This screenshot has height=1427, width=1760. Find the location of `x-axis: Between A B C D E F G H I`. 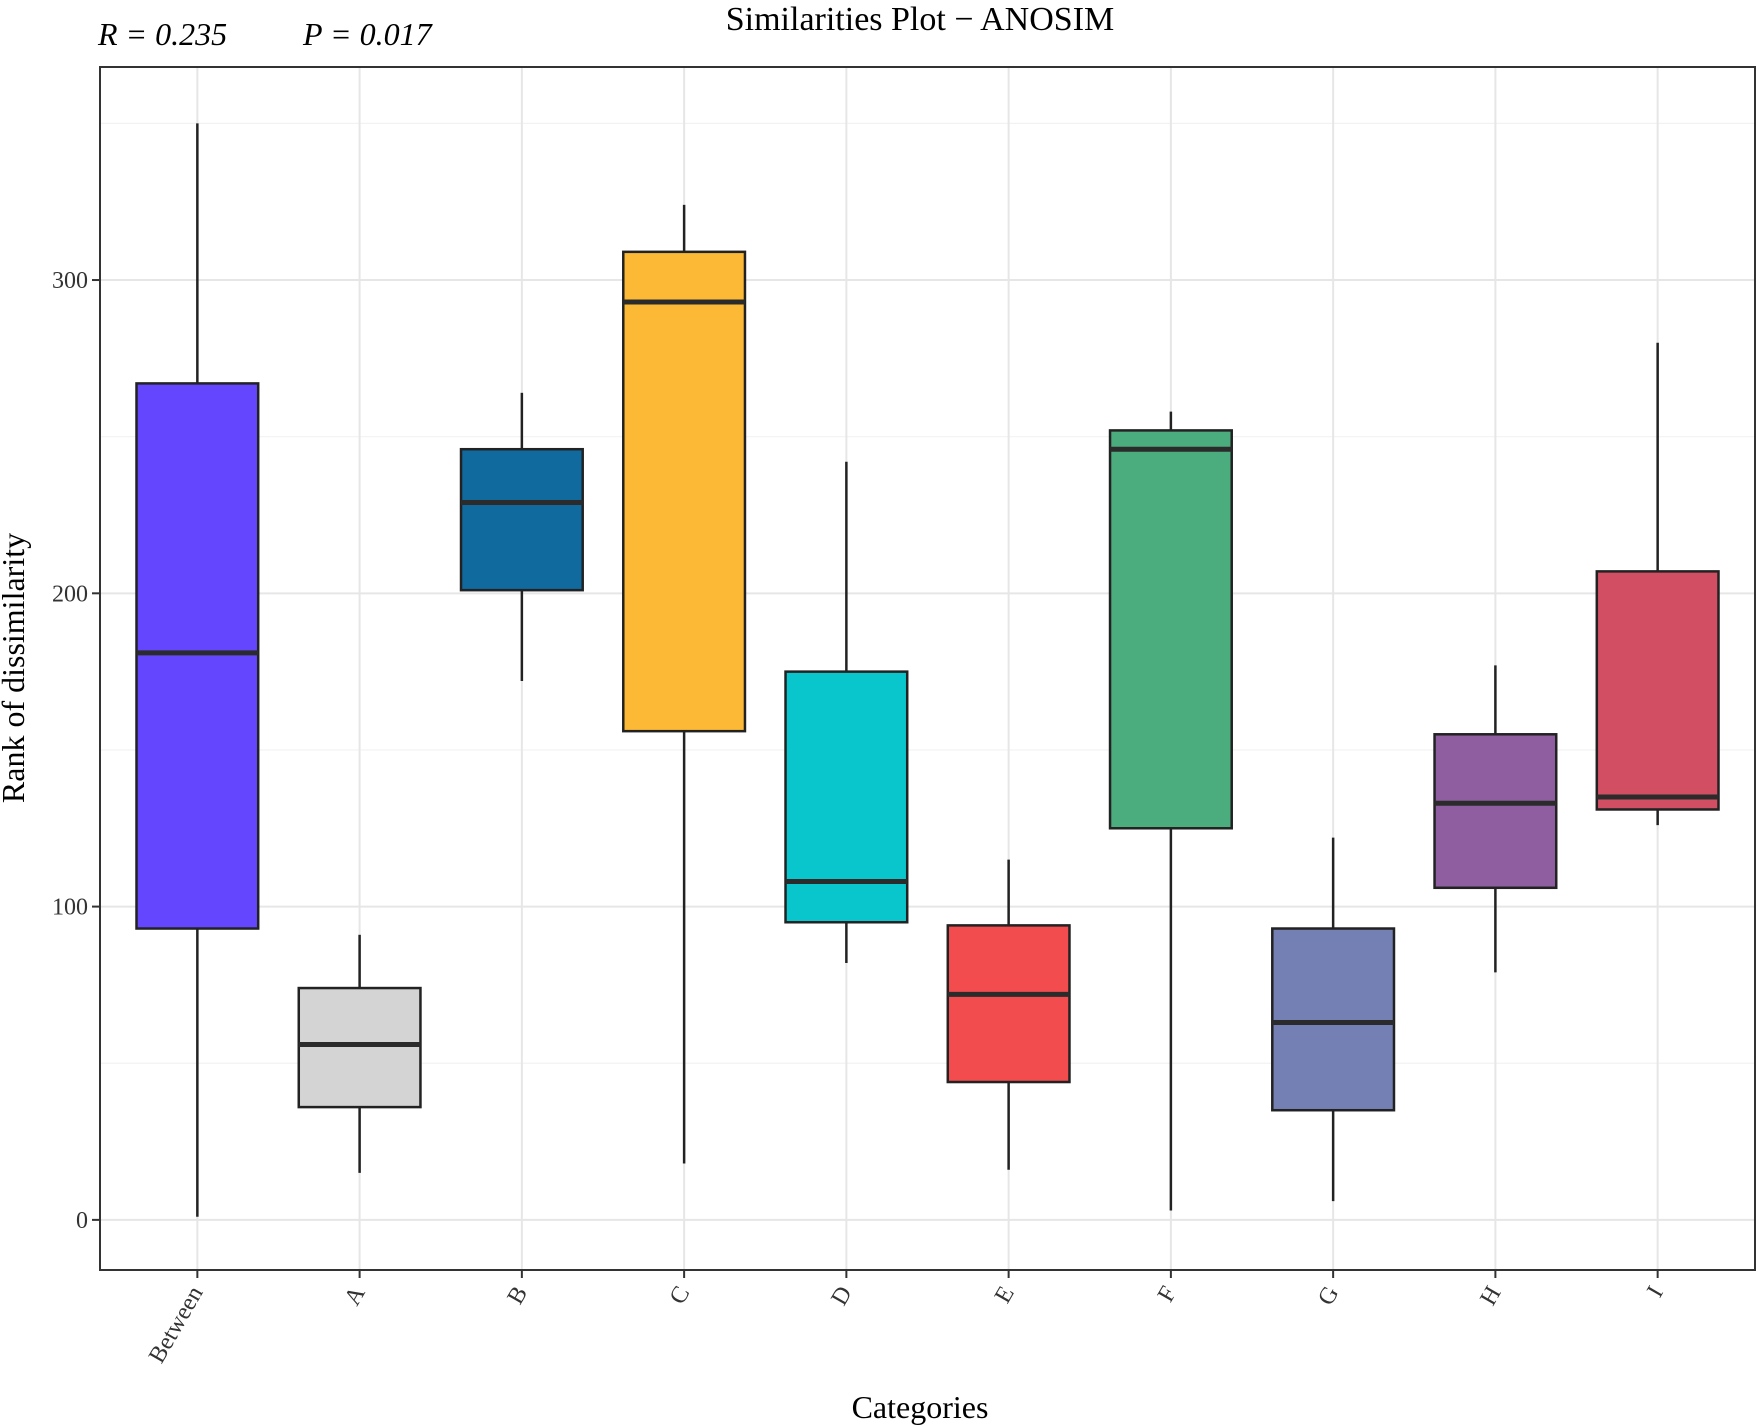

x-axis: Between A B C D E F G H I is located at coordinates (906, 1319).